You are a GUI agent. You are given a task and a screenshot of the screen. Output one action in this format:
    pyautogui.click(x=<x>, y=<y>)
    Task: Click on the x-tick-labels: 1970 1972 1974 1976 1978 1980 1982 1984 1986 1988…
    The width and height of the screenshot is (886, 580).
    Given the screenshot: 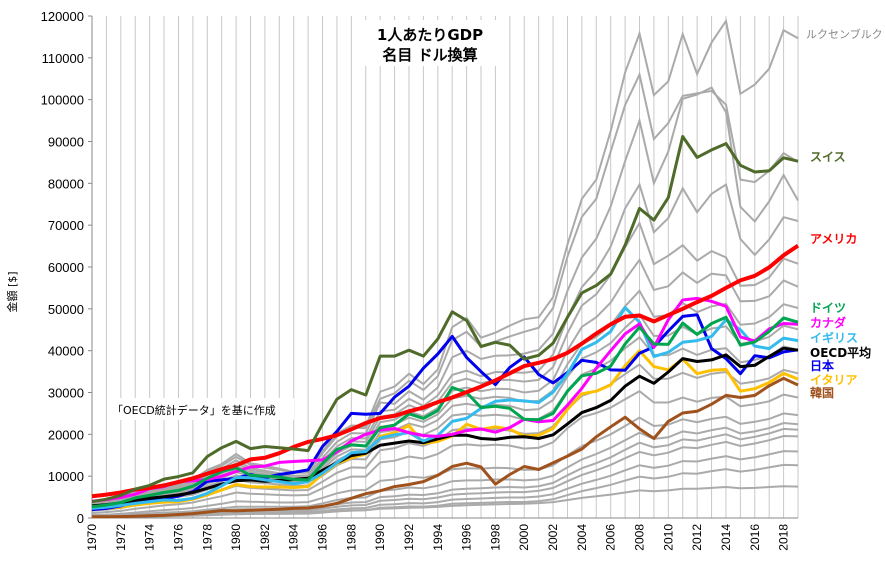 What is the action you would take?
    pyautogui.click(x=438, y=537)
    